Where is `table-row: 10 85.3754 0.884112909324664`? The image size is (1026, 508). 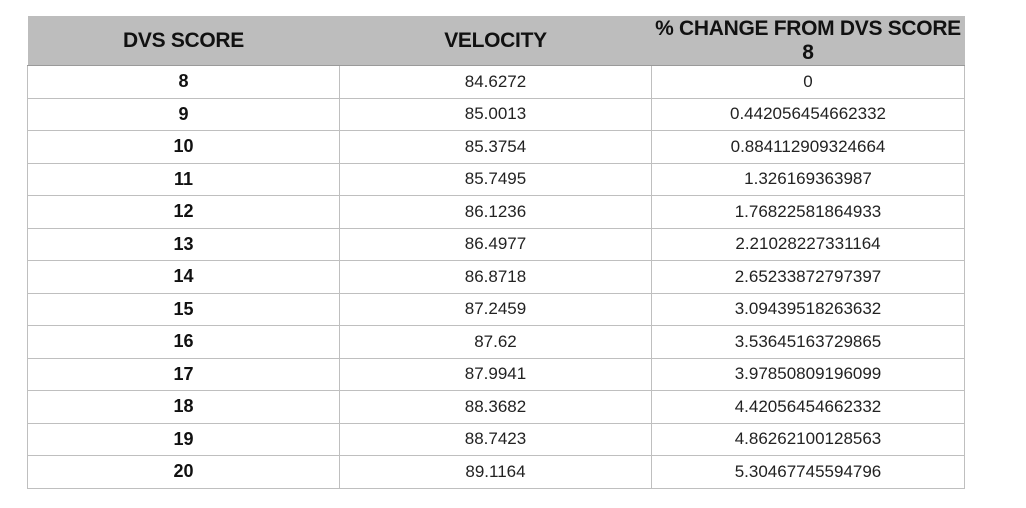
table-row: 10 85.3754 0.884112909324664 is located at coordinates (496, 147).